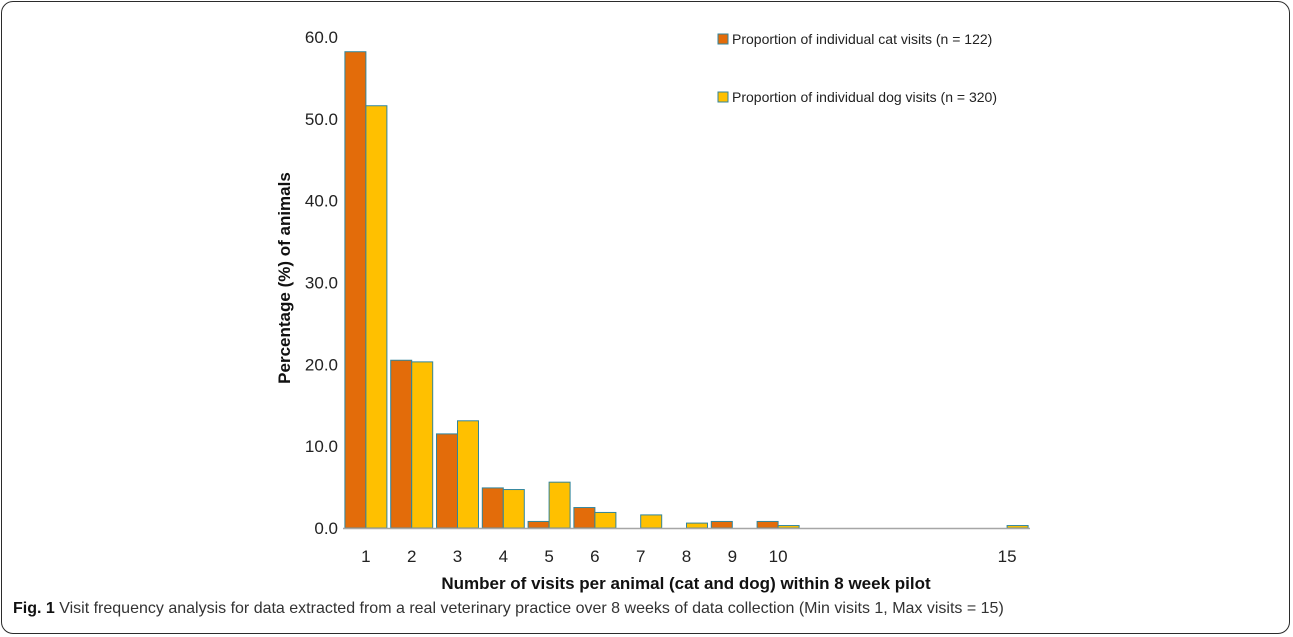 The height and width of the screenshot is (637, 1293). I want to click on y-tick-label: 30.0, so click(321, 283).